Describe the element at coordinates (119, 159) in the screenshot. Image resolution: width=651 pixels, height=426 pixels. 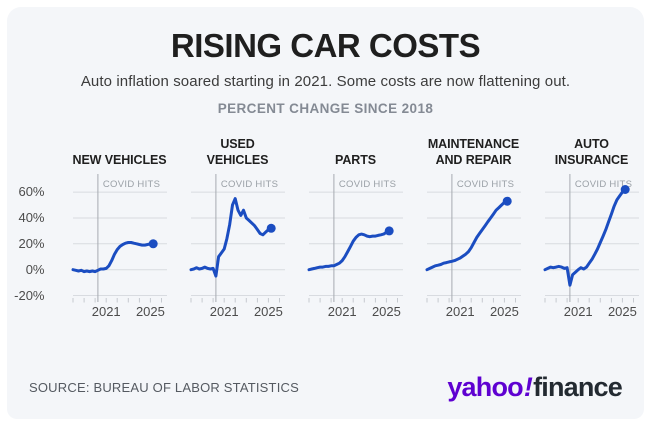
I see `chart-title-line: NEW VEHICLES` at that location.